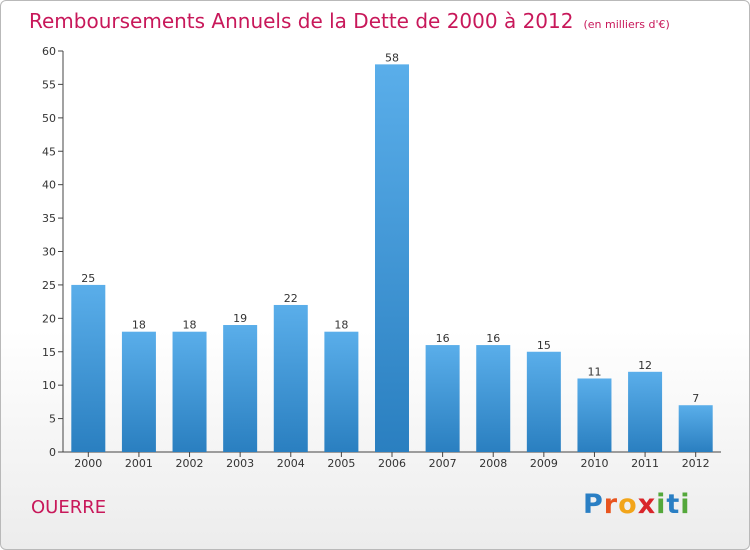 The width and height of the screenshot is (750, 550). I want to click on bar-2003, so click(240, 388).